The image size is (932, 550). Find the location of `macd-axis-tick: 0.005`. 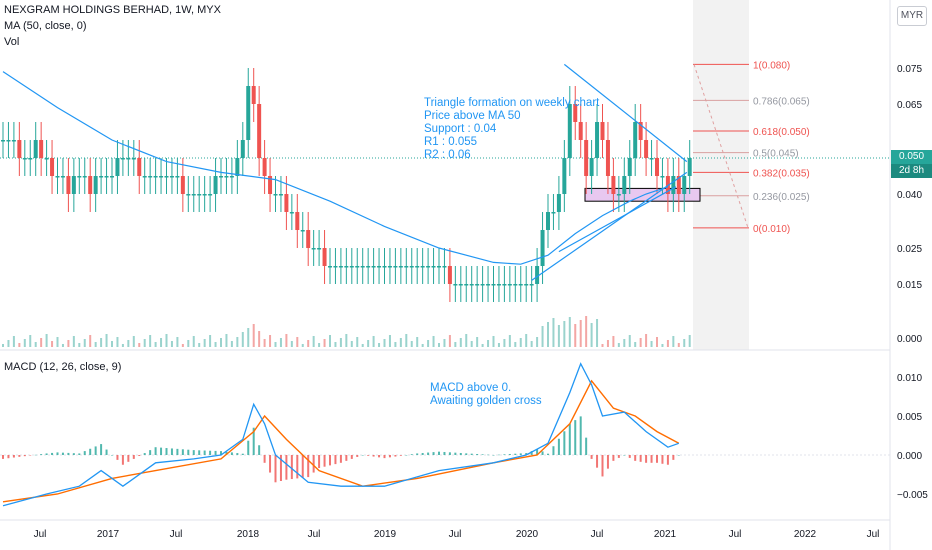

macd-axis-tick: 0.005 is located at coordinates (909, 417).